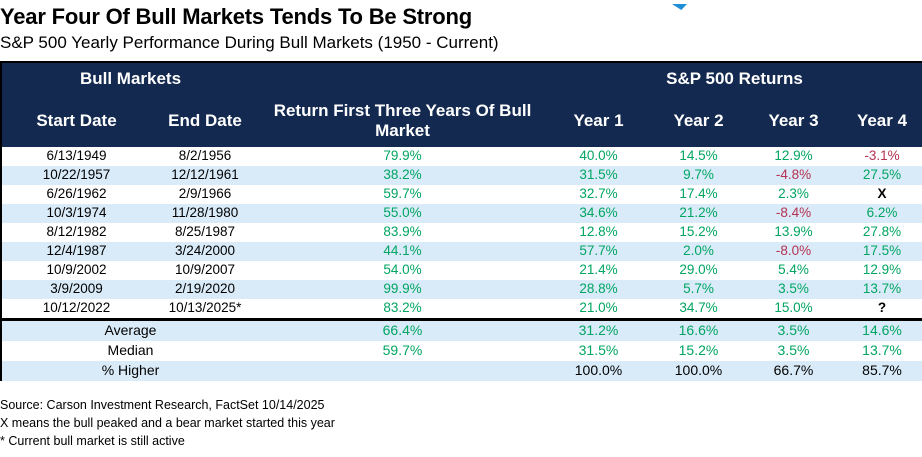 The height and width of the screenshot is (457, 922). Describe the element at coordinates (402, 269) in the screenshot. I see `cell-return: 54.0%` at that location.